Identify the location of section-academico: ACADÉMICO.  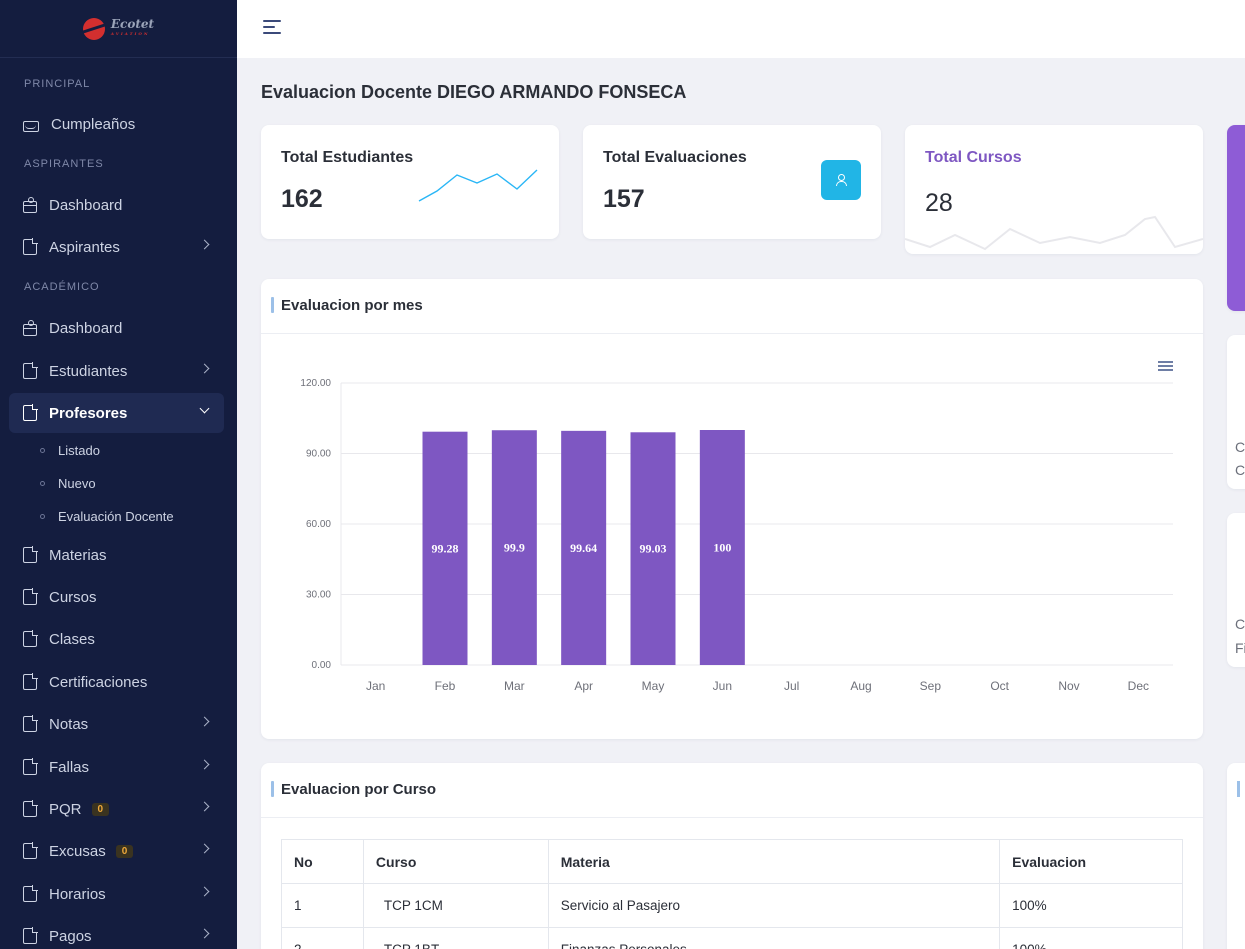
(62, 287).